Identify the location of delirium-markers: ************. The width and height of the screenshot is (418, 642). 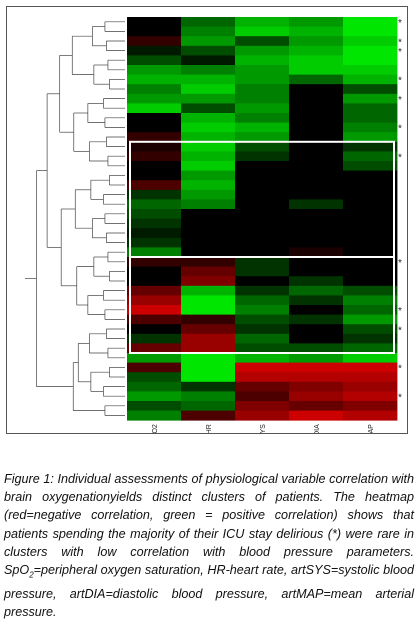
(400, 210).